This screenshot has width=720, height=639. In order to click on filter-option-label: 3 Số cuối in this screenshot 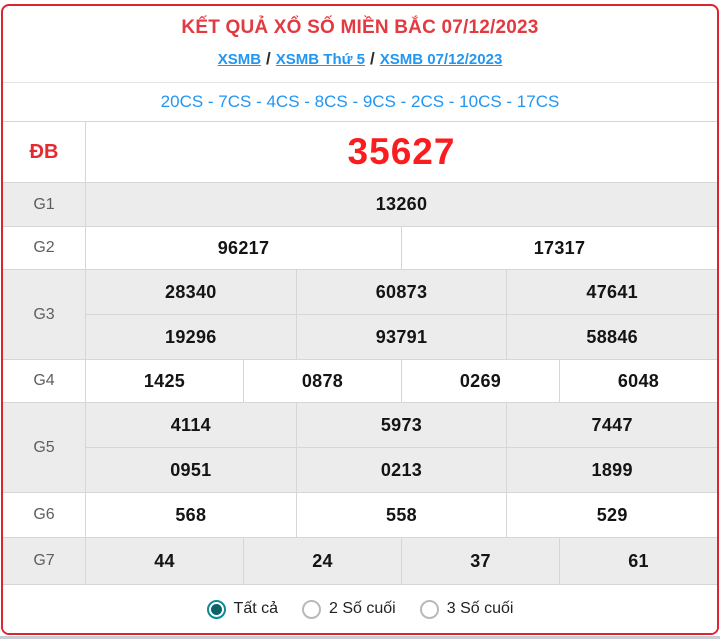, I will do `click(480, 608)`.